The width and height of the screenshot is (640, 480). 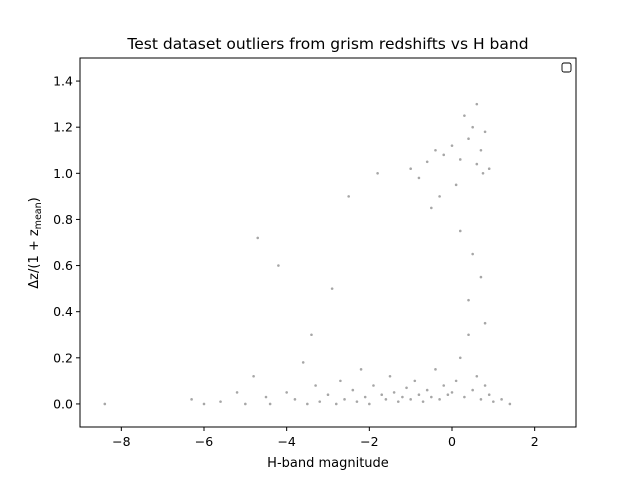 What do you see at coordinates (369, 441) in the screenshot?
I see `x-tick-label: −2` at bounding box center [369, 441].